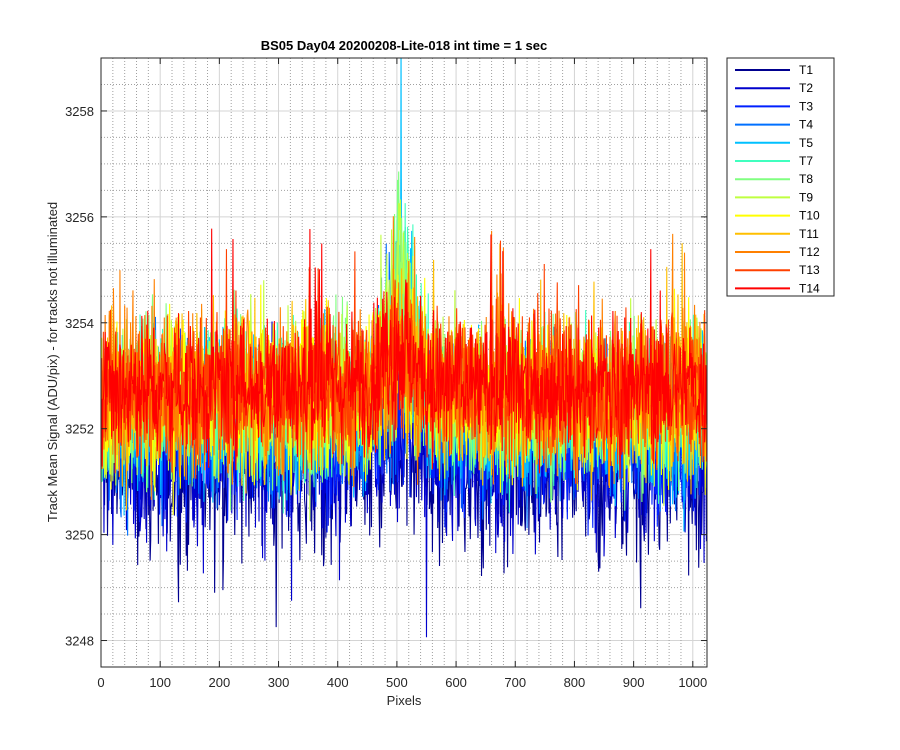 The width and height of the screenshot is (900, 750). What do you see at coordinates (404, 700) in the screenshot?
I see `x-axis-label: Pixels` at bounding box center [404, 700].